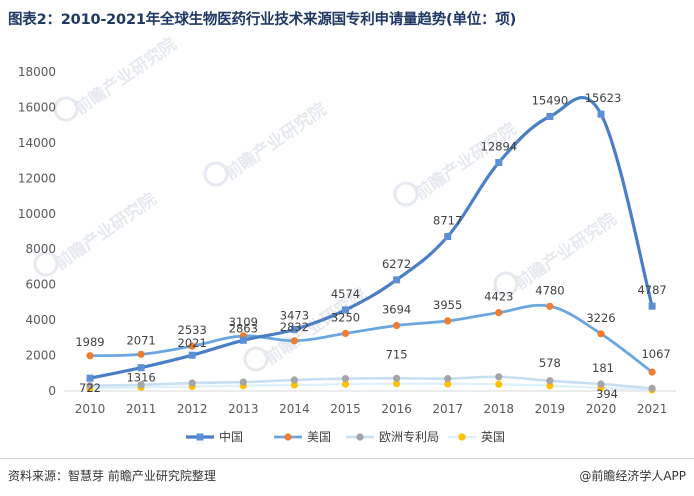 This screenshot has width=694, height=496. I want to click on x-tick-label: 2010, so click(90, 409).